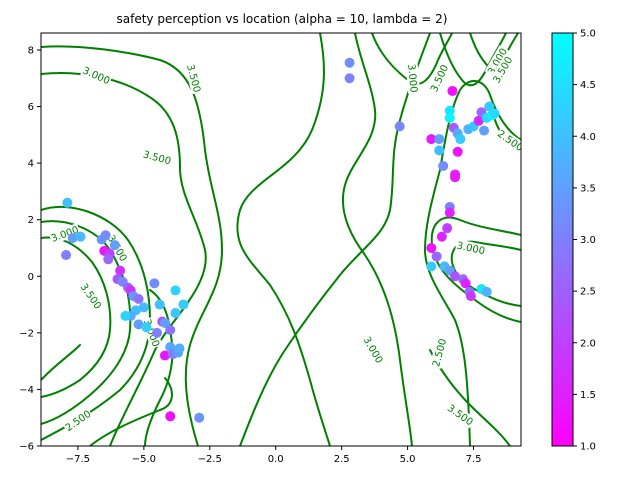 This screenshot has height=480, width=640. Describe the element at coordinates (276, 459) in the screenshot. I see `x-tick-label: 0.0` at that location.